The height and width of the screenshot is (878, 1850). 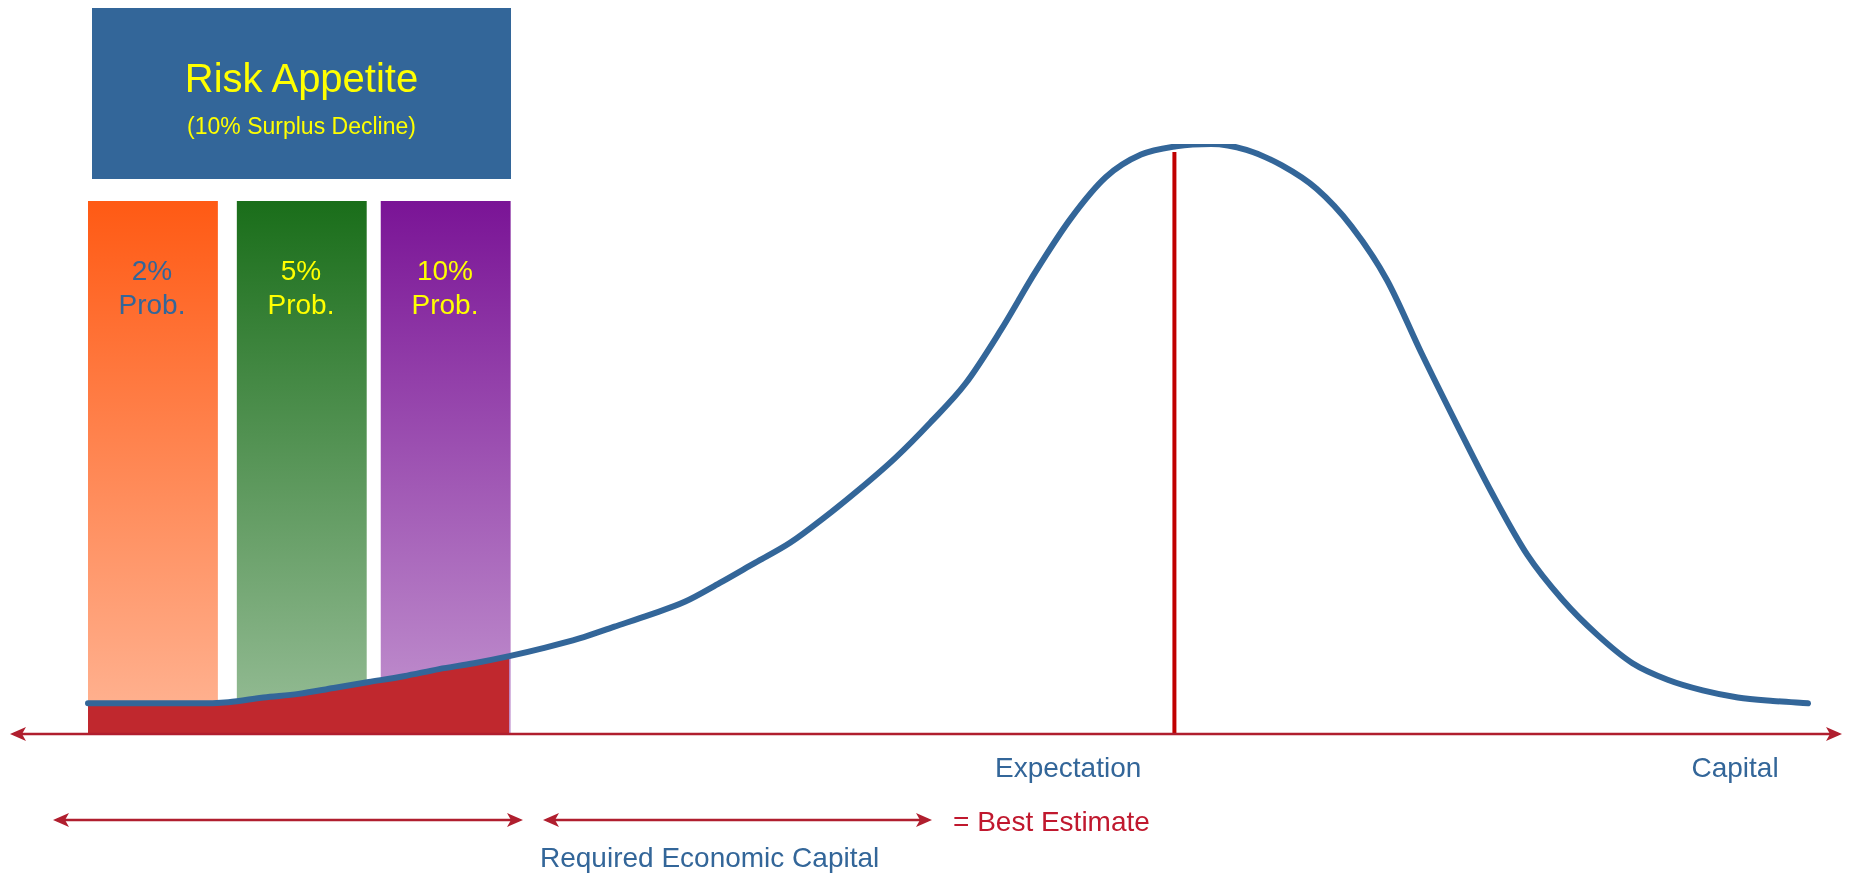 I want to click on text: Expectation, so click(x=1068, y=768).